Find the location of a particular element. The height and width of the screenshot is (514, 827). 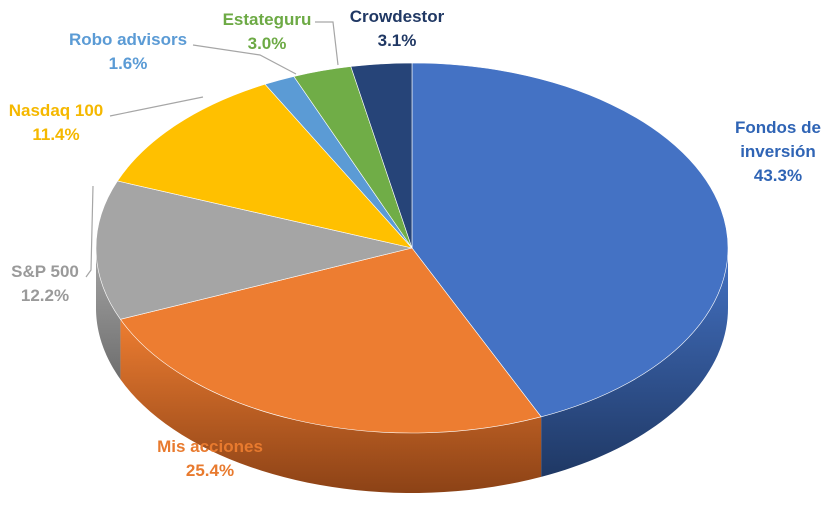

data-label-value-mis-acciones: 25.4% is located at coordinates (210, 470).